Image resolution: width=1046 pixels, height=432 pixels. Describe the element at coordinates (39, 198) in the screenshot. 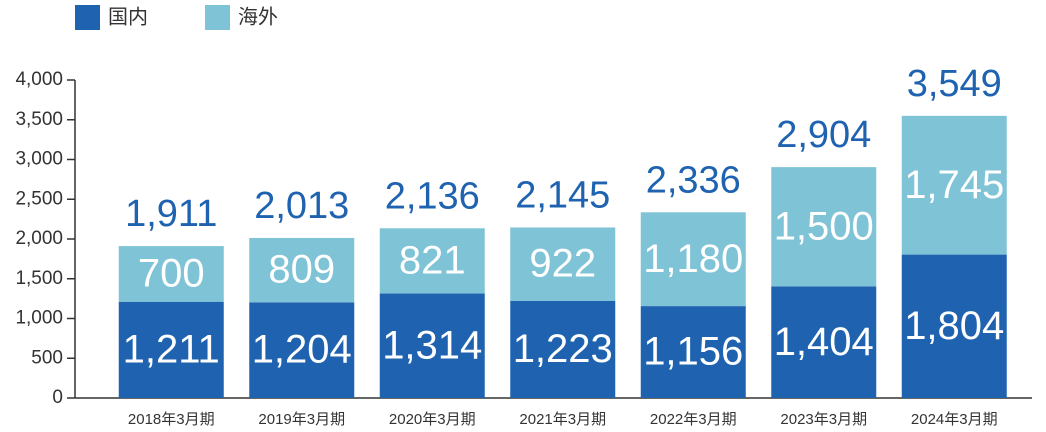

I see `y-tick-label: 2,500` at that location.